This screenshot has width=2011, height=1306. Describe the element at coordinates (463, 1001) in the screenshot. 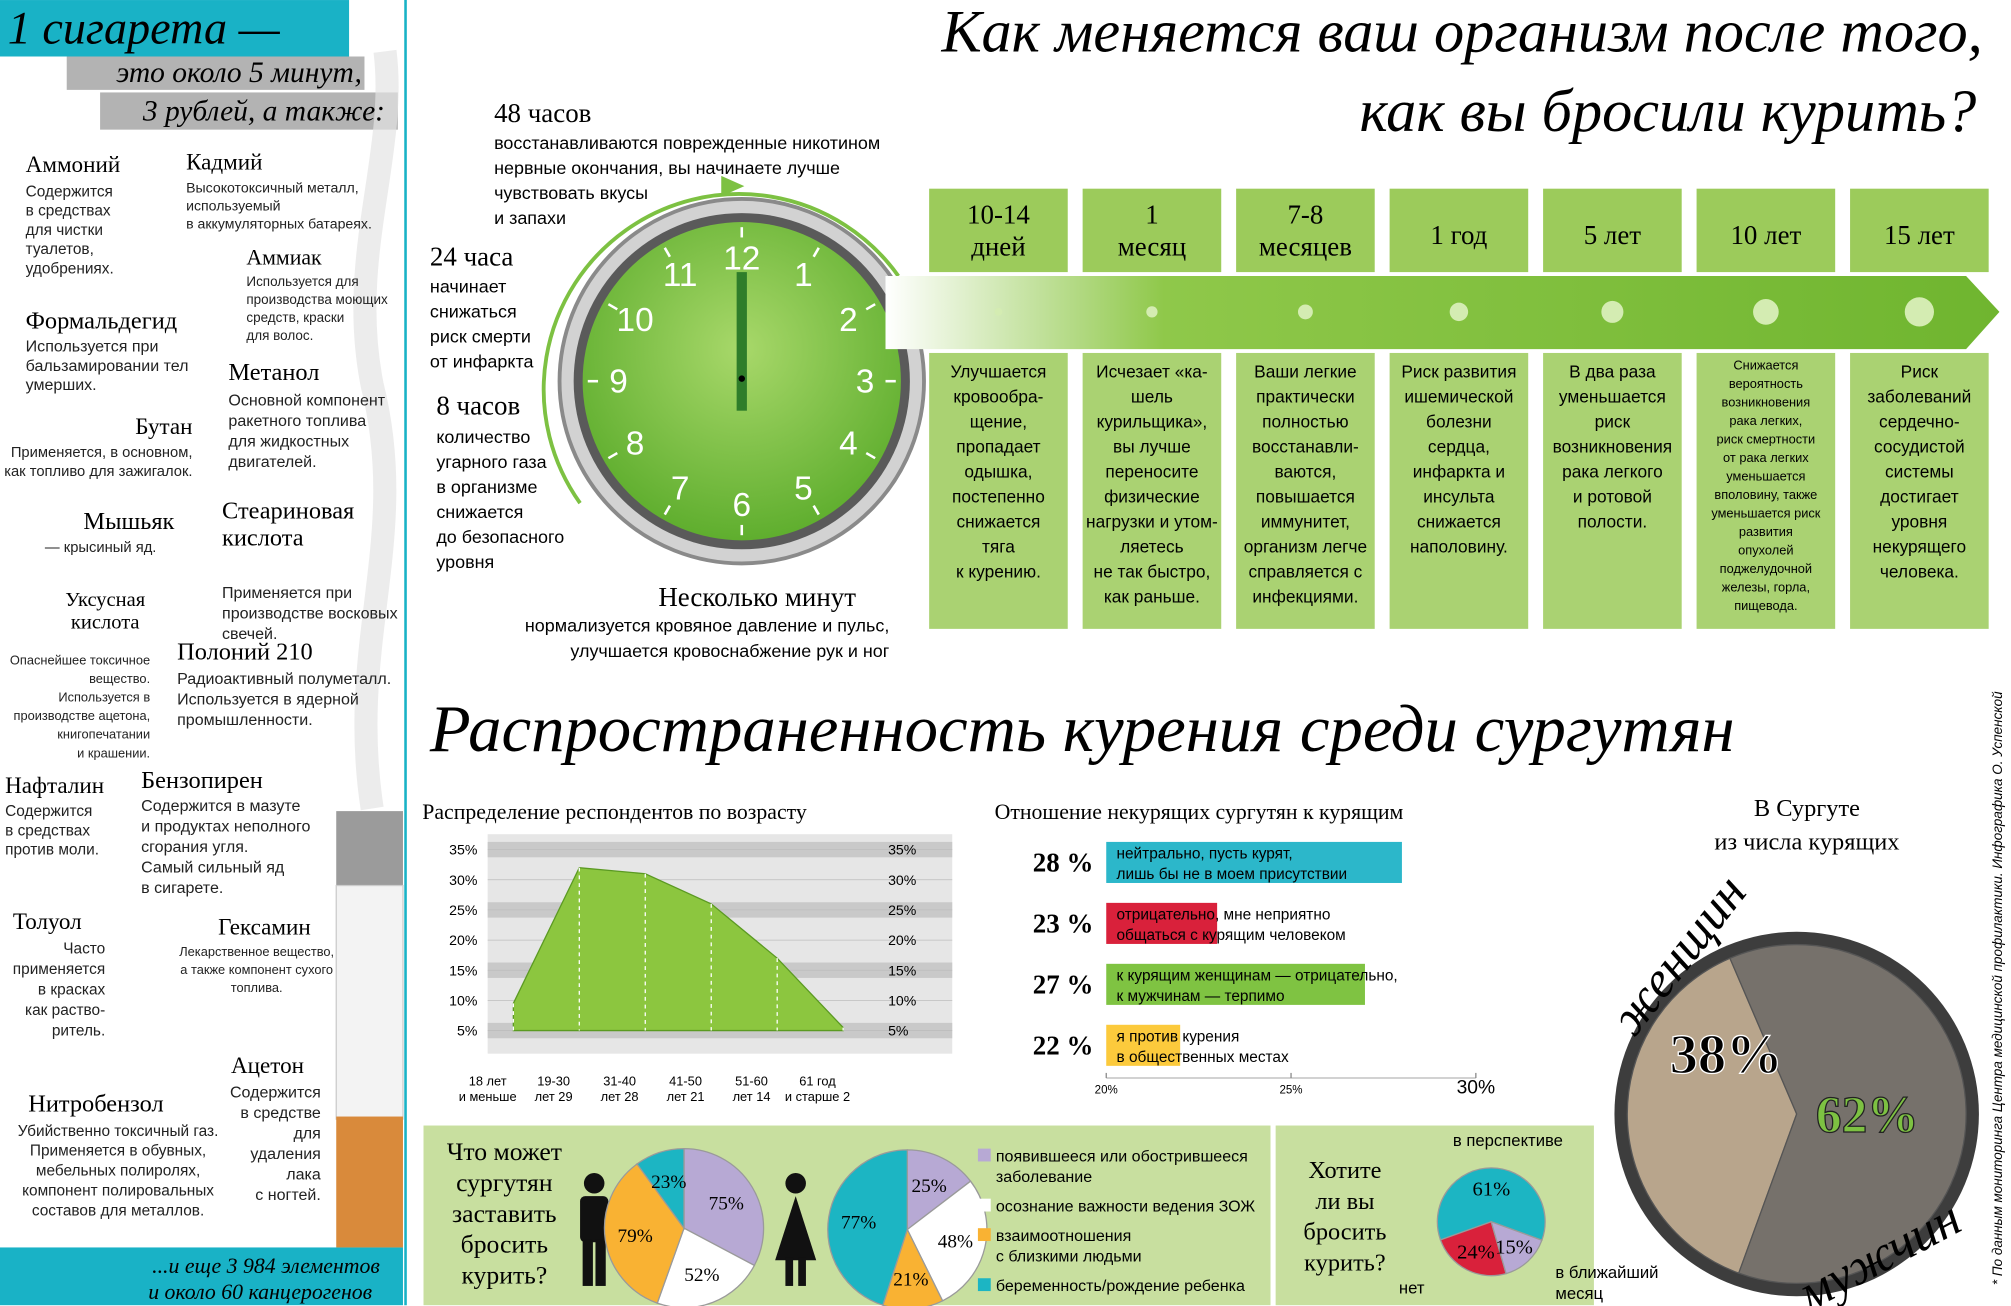

I see `y-tick-label: 10%` at that location.